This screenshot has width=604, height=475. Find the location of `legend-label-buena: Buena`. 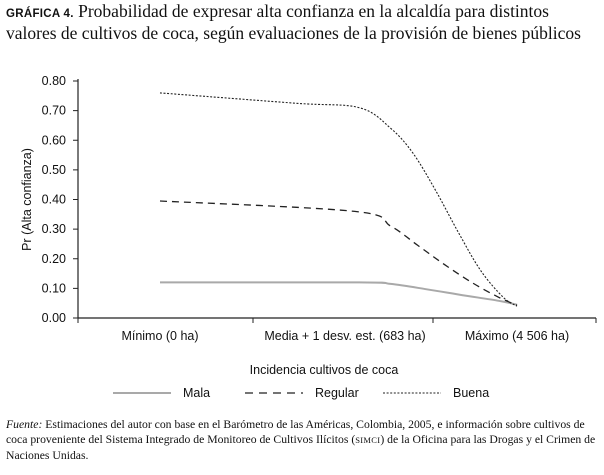

legend-label-buena: Buena is located at coordinates (471, 393).